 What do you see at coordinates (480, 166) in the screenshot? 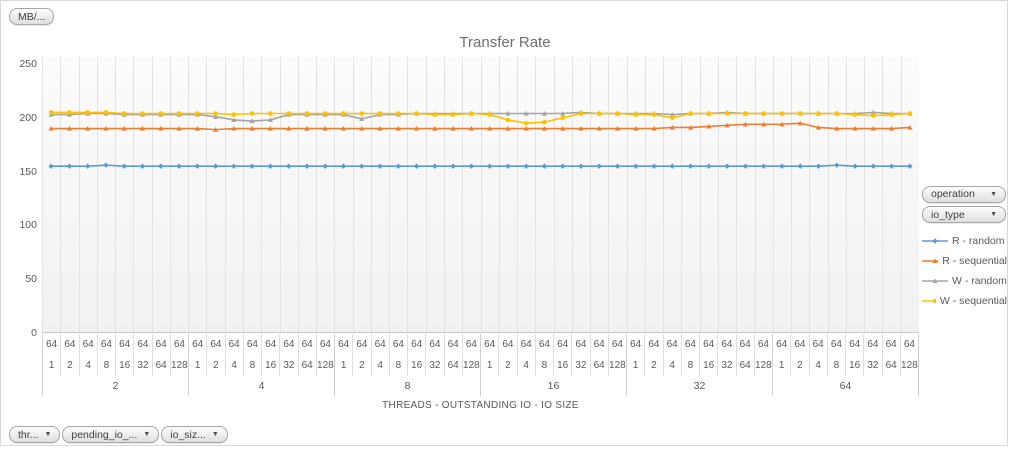
I see `series-line-R-random` at bounding box center [480, 166].